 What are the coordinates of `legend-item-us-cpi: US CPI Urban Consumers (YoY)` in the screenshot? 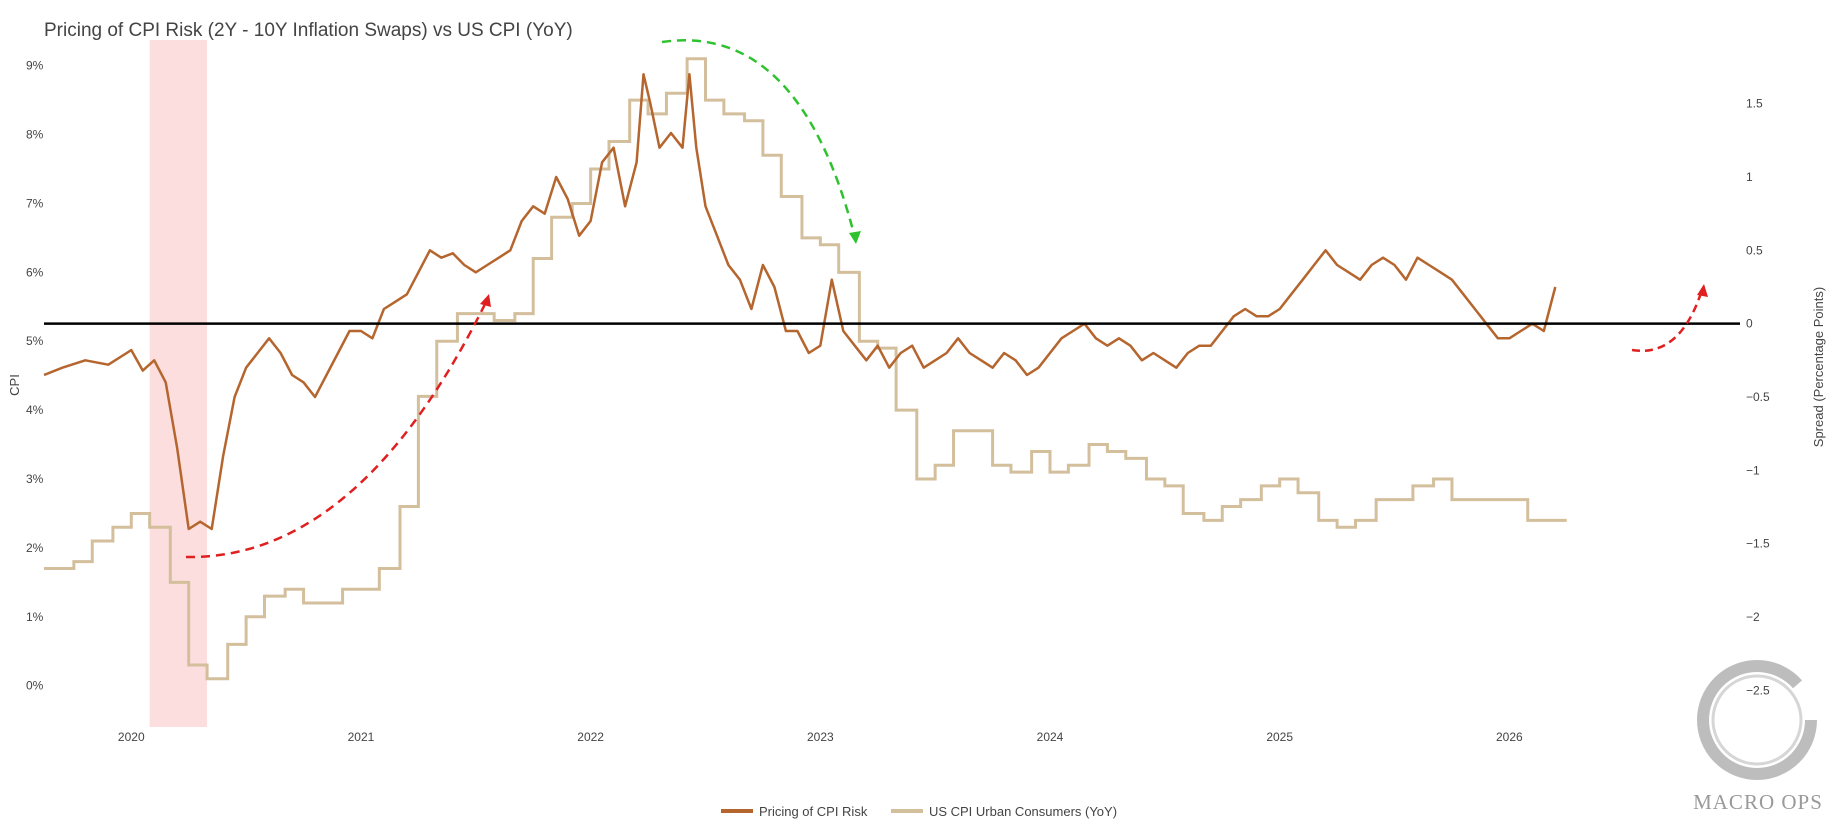 It's located at (1004, 811).